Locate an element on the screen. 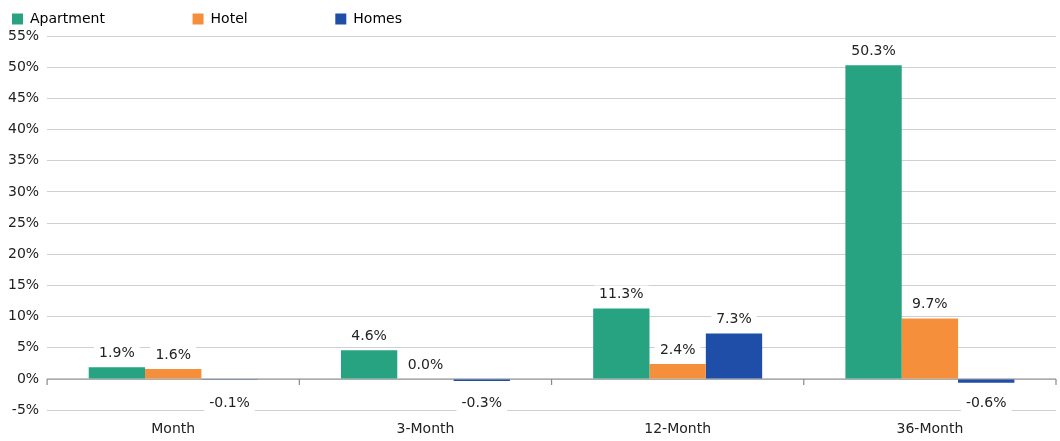 This screenshot has height=441, width=1060. data-label: -0.3% is located at coordinates (482, 401).